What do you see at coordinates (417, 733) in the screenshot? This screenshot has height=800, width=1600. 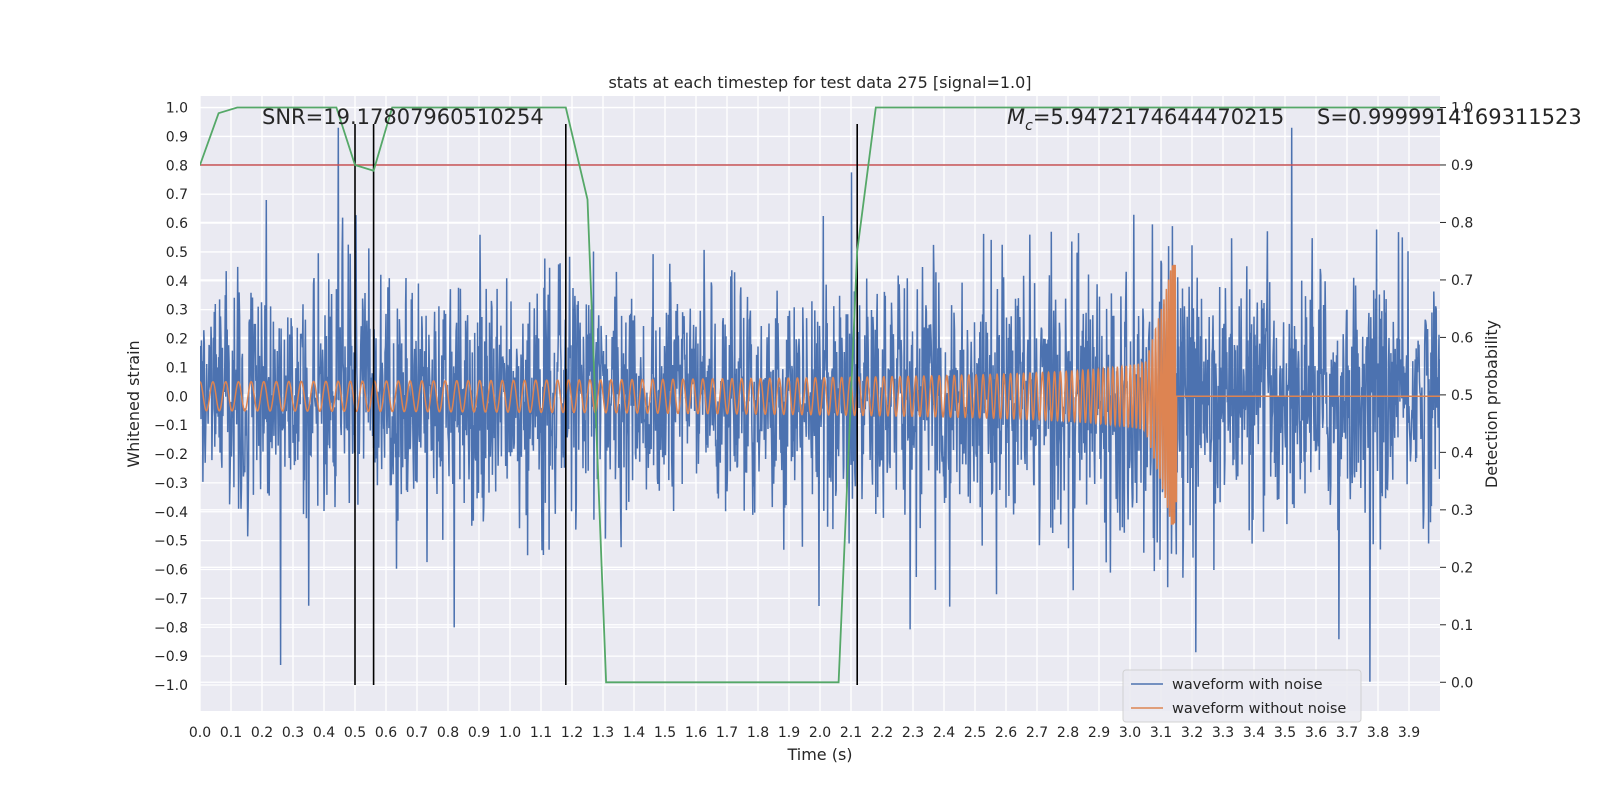 I see `x-tick-label: 0.7` at bounding box center [417, 733].